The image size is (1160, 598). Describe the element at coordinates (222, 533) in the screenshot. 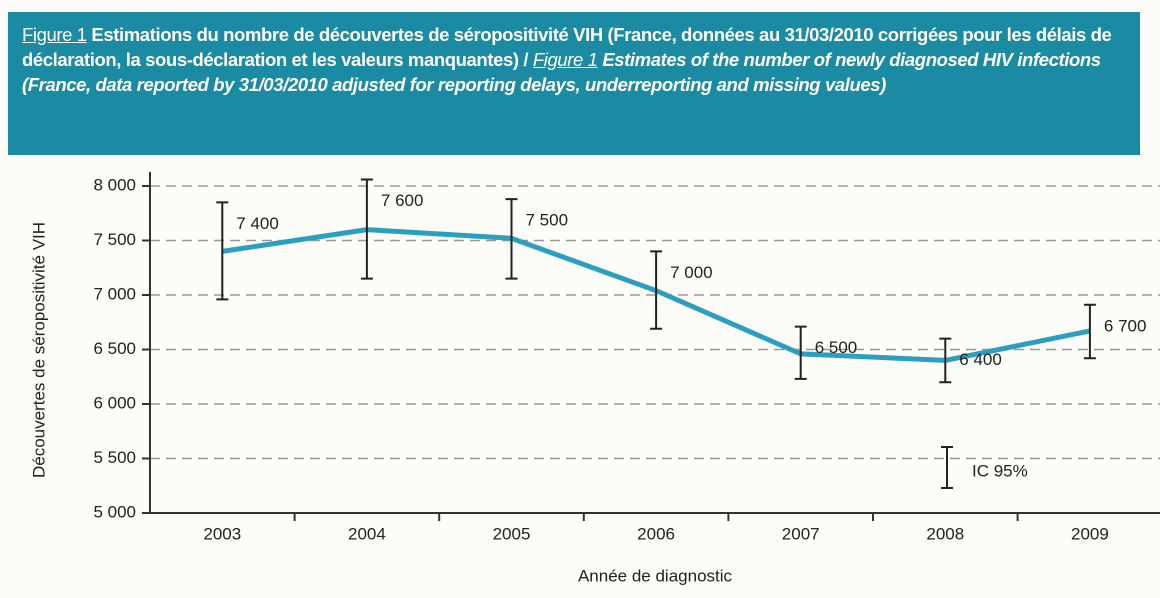

I see `x-tick-label: 2003` at that location.